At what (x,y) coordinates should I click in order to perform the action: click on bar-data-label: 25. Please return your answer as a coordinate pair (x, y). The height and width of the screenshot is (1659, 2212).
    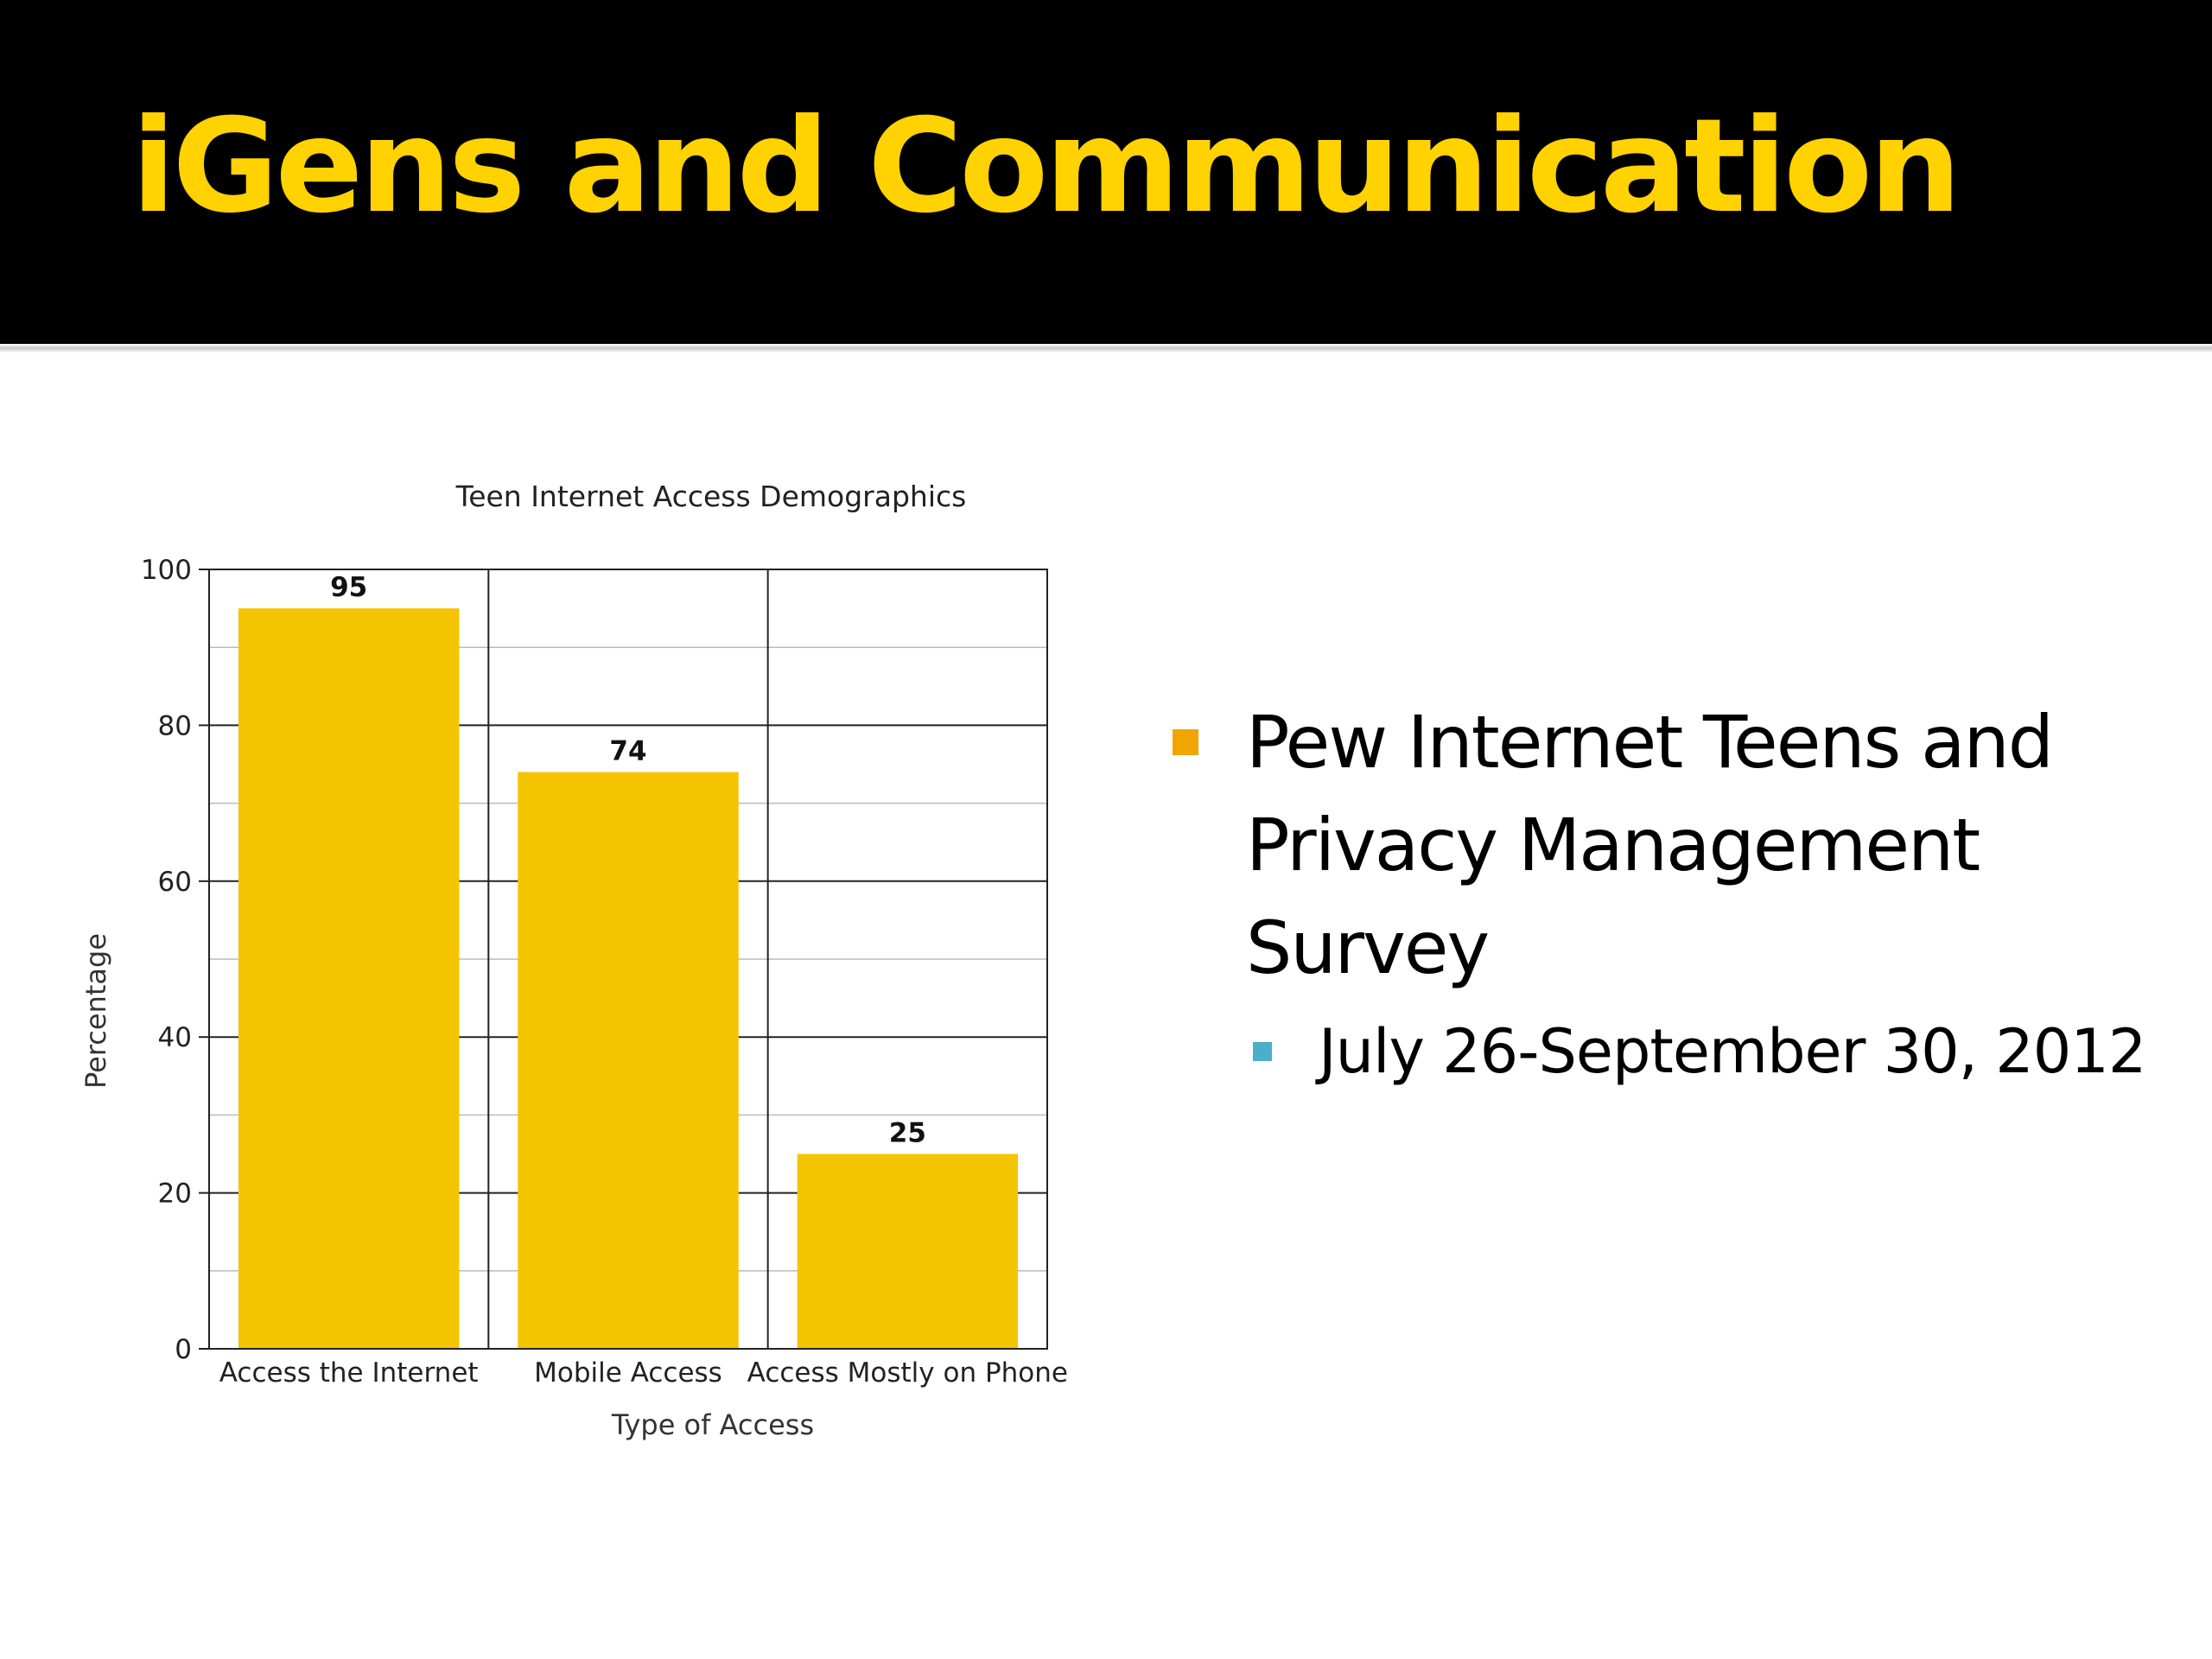
    Looking at the image, I should click on (907, 1133).